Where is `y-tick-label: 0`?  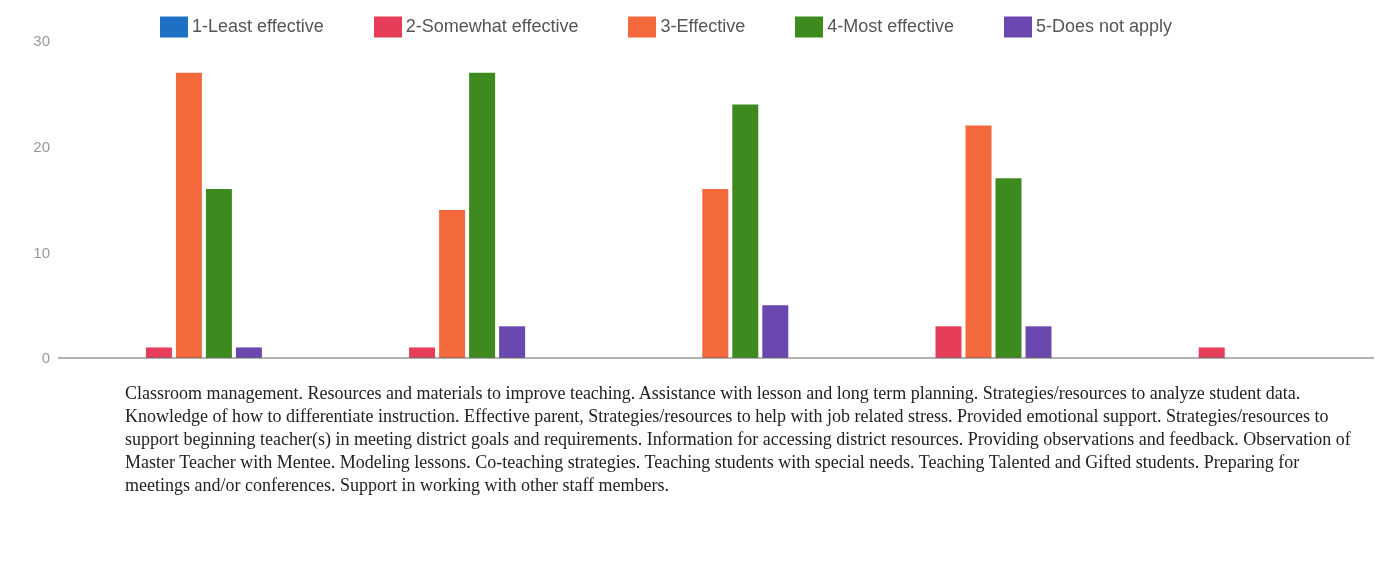
y-tick-label: 0 is located at coordinates (45, 358).